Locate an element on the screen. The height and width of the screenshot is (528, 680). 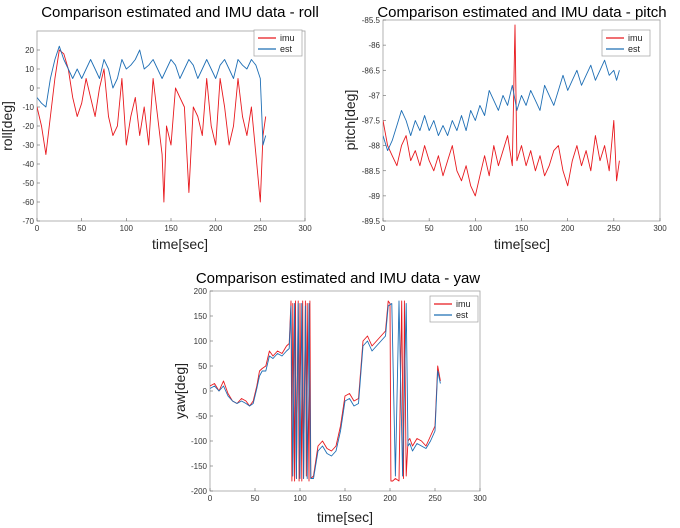
yaw-y-tick-label: 200 is located at coordinates (201, 291).